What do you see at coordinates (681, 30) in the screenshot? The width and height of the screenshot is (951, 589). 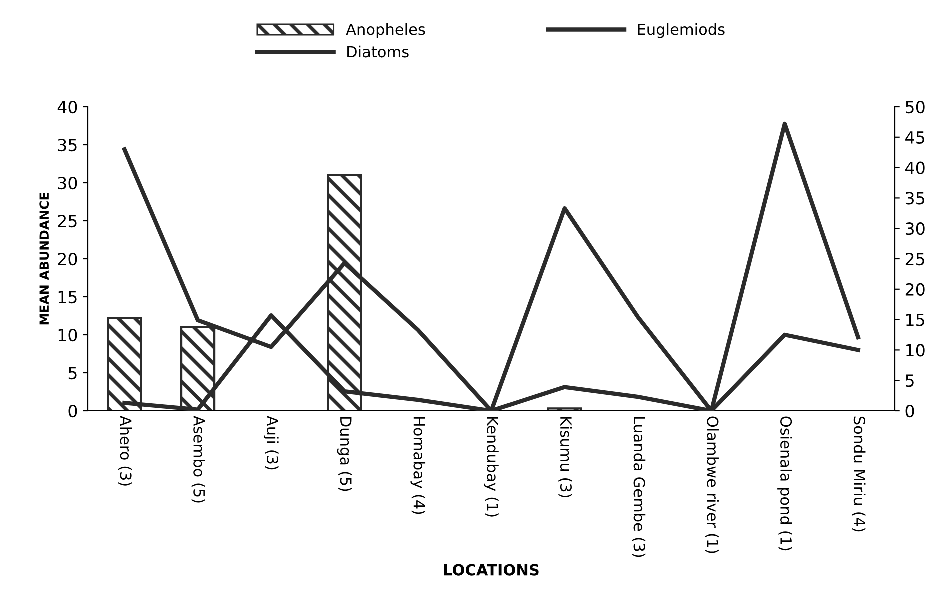 I see `legend-label: Euglemiods` at bounding box center [681, 30].